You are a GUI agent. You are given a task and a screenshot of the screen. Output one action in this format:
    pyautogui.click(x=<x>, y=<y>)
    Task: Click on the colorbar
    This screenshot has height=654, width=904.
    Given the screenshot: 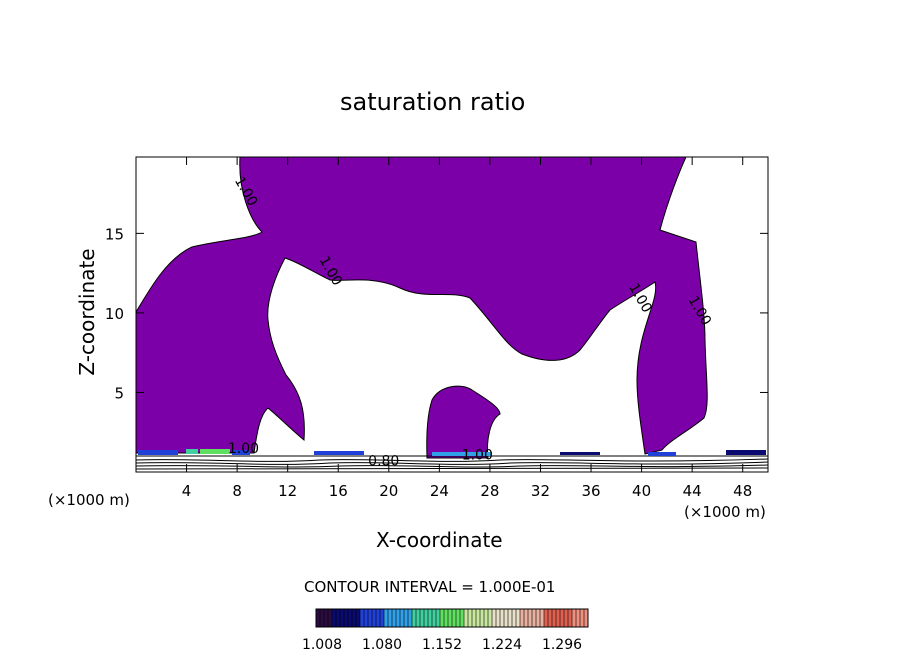 What is the action you would take?
    pyautogui.click(x=451, y=618)
    